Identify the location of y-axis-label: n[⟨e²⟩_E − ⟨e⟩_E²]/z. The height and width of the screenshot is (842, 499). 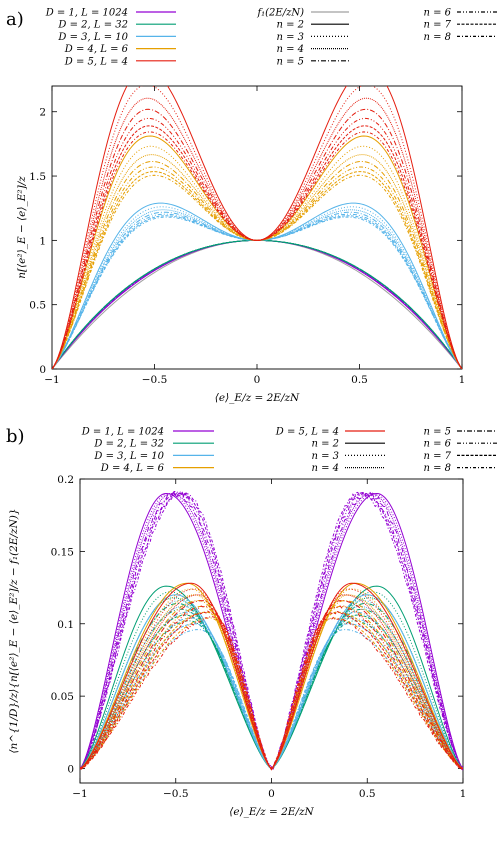
(22, 227).